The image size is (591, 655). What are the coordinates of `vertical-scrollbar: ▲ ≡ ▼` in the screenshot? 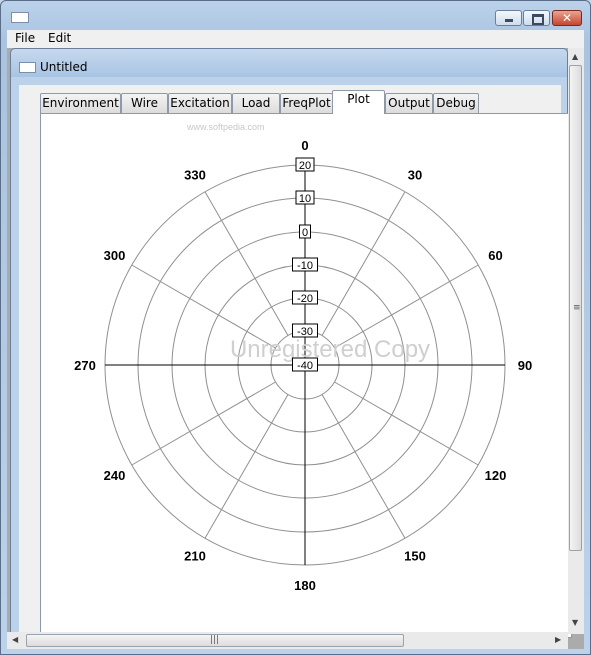 It's located at (576, 341).